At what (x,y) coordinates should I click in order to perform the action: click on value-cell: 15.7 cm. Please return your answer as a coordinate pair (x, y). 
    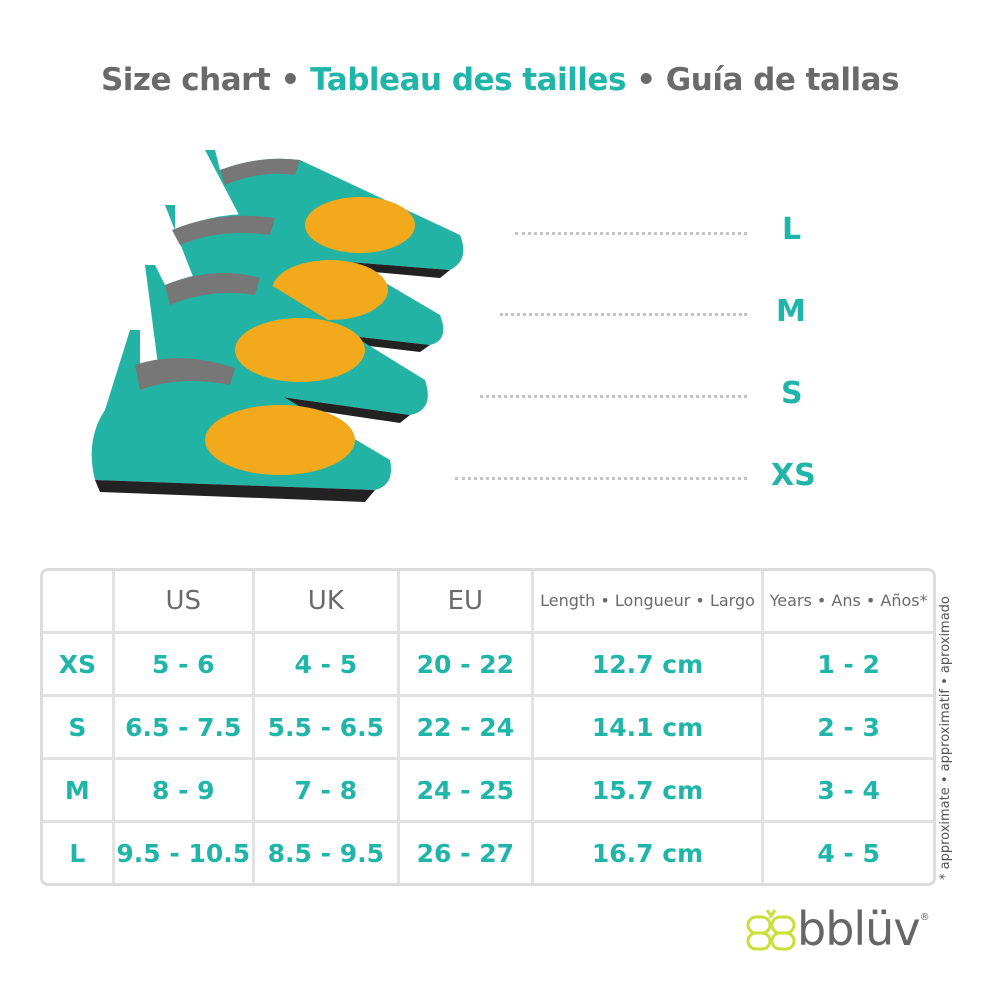
    Looking at the image, I should click on (649, 791).